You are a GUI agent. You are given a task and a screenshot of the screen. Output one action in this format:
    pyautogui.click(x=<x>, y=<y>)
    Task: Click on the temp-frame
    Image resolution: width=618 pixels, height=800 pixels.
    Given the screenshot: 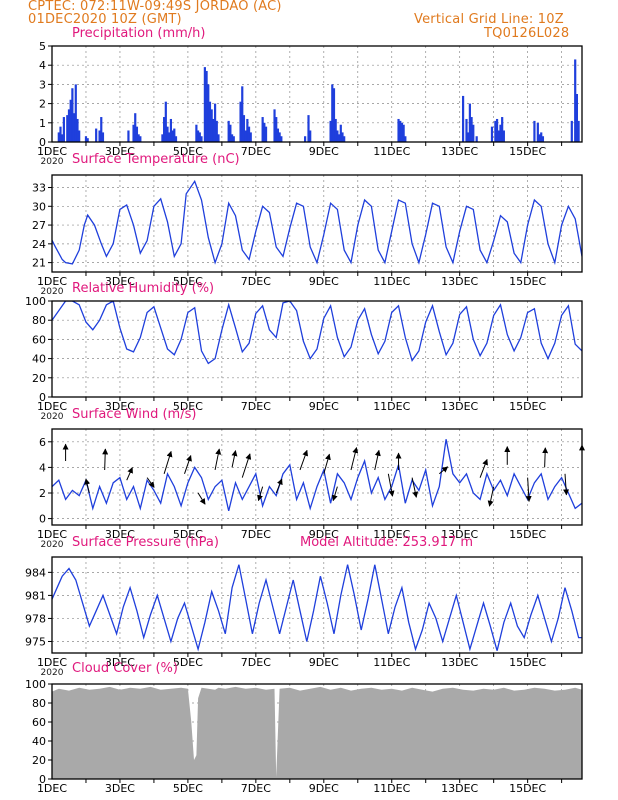 What is the action you would take?
    pyautogui.click(x=317, y=223)
    